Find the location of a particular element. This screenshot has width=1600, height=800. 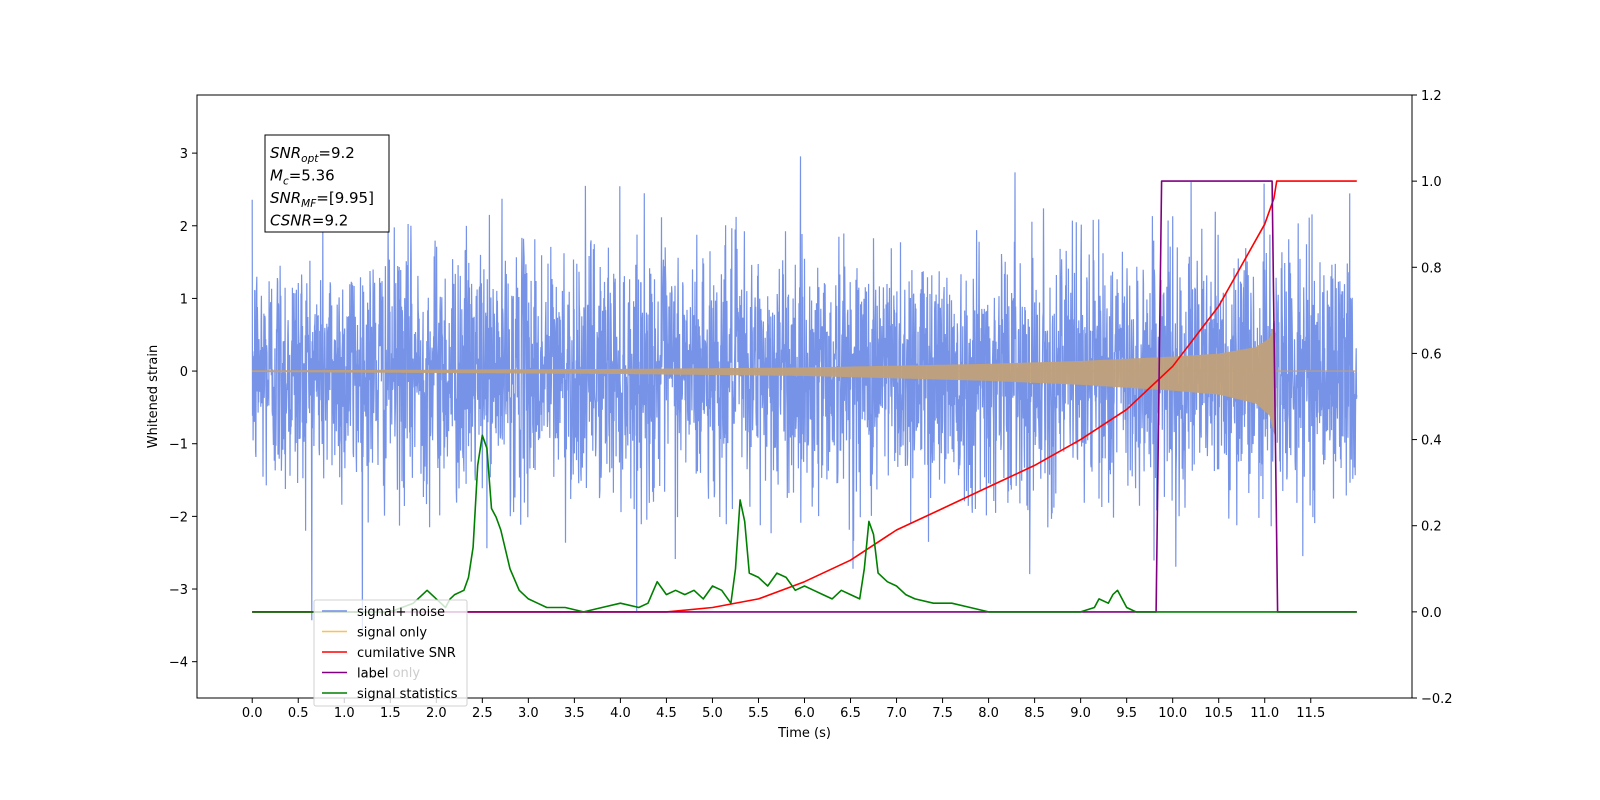

y-right-tick-label: 0.2 is located at coordinates (1431, 527).